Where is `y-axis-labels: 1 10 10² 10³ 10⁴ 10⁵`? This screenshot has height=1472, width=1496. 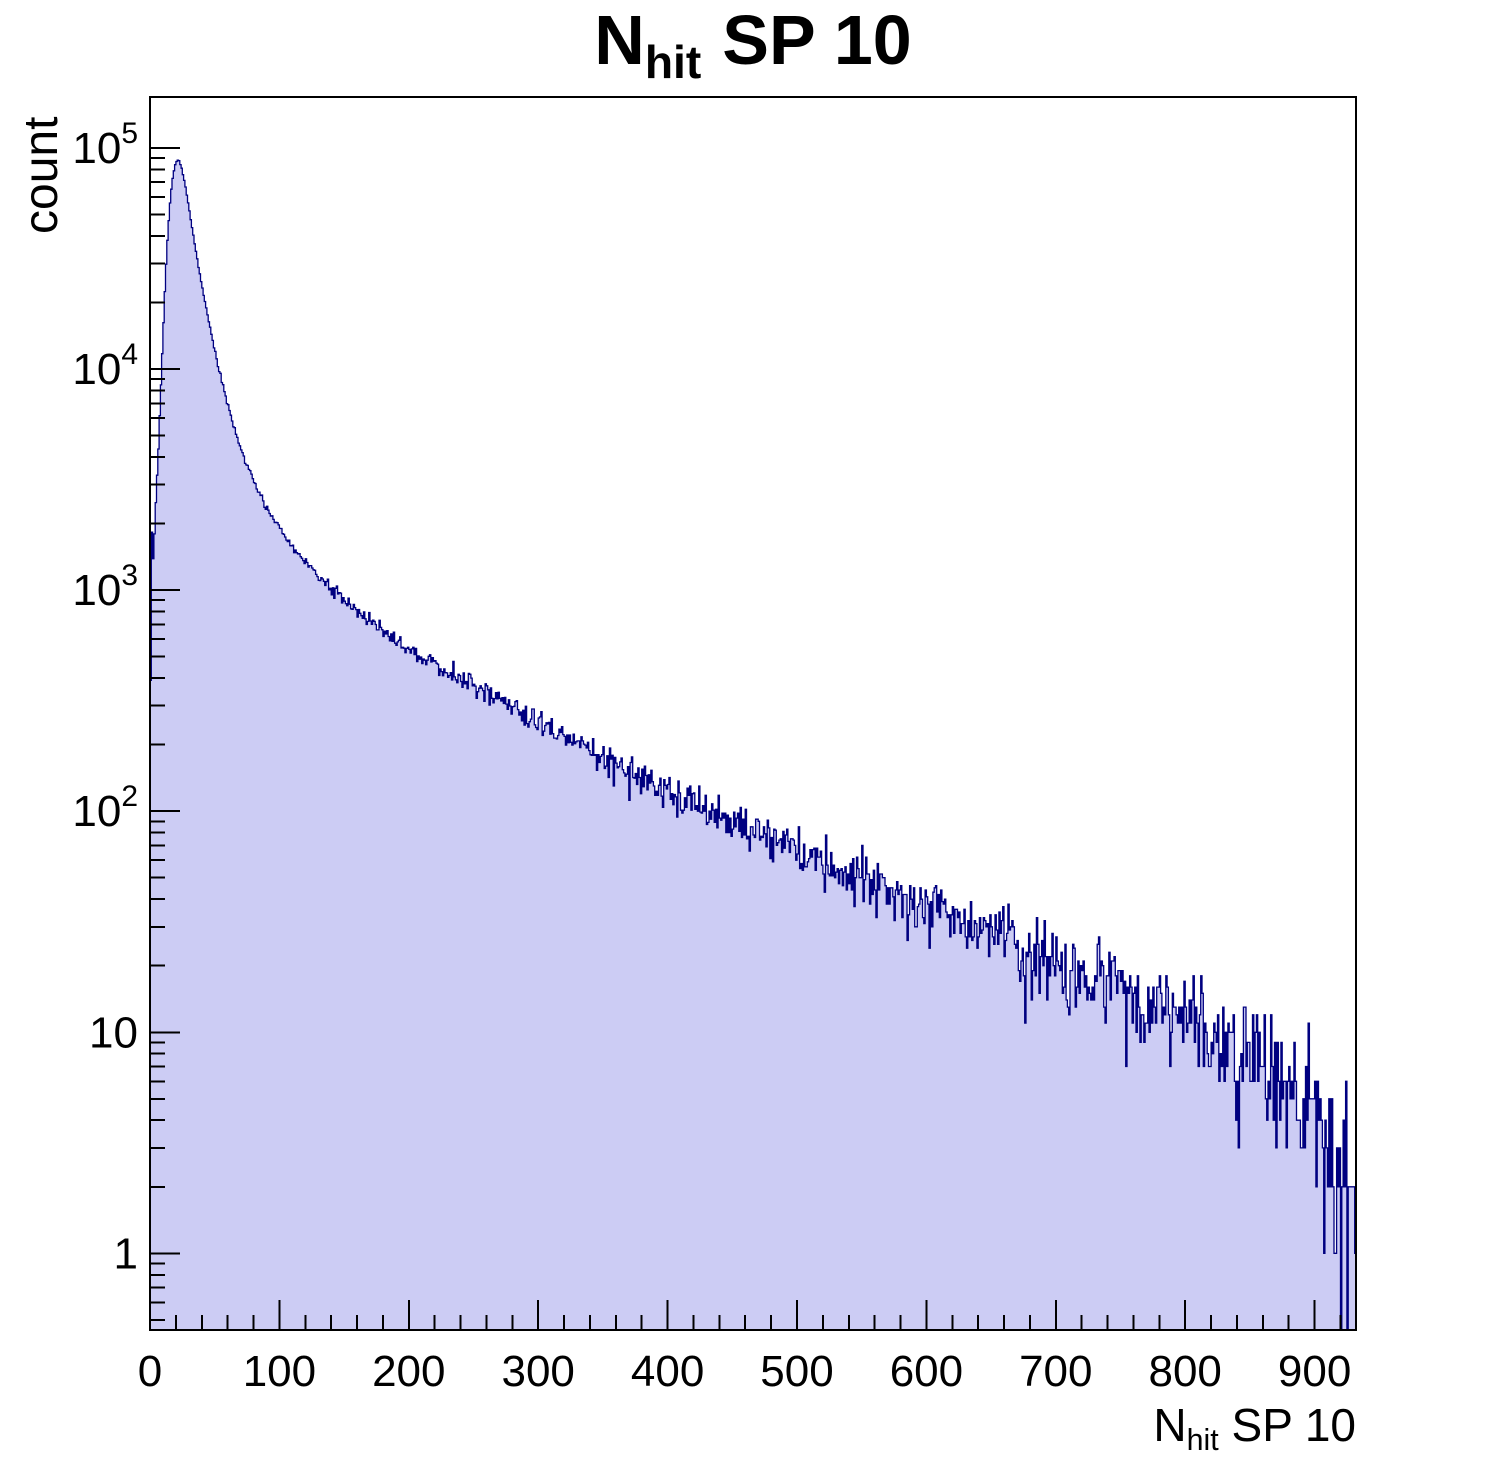
y-axis-labels: 1 10 10² 10³ 10⁴ 10⁵ is located at coordinates (105, 697).